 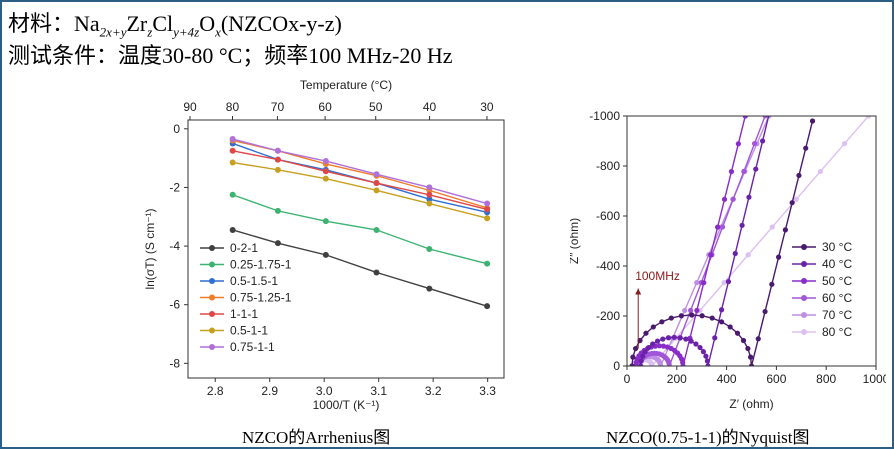 What do you see at coordinates (677, 379) in the screenshot?
I see `x-tick-label: 200` at bounding box center [677, 379].